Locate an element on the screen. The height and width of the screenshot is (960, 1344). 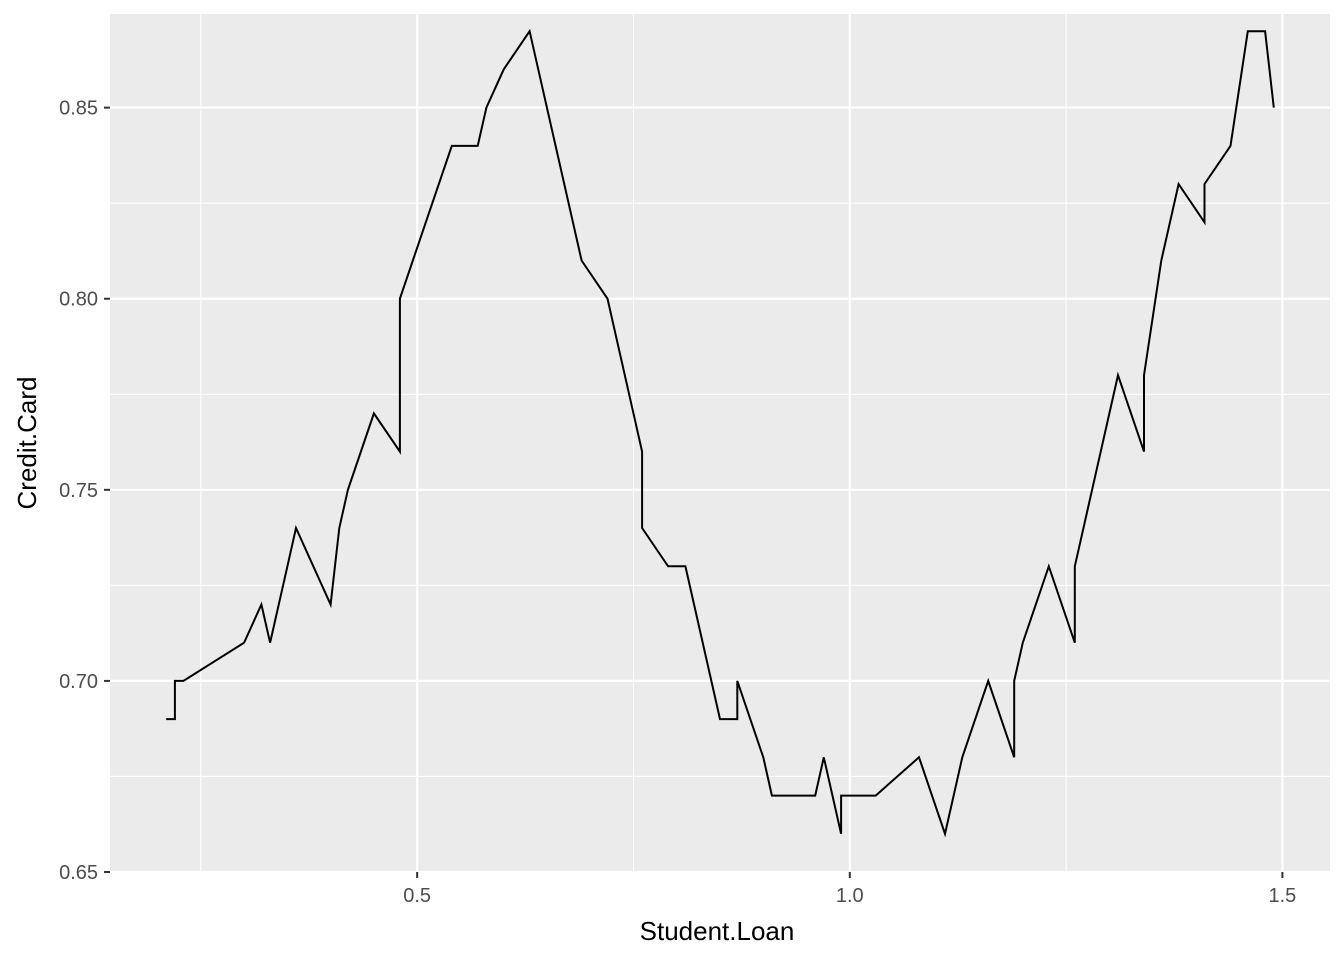
y-tick-label: 0.80 is located at coordinates (78, 300).